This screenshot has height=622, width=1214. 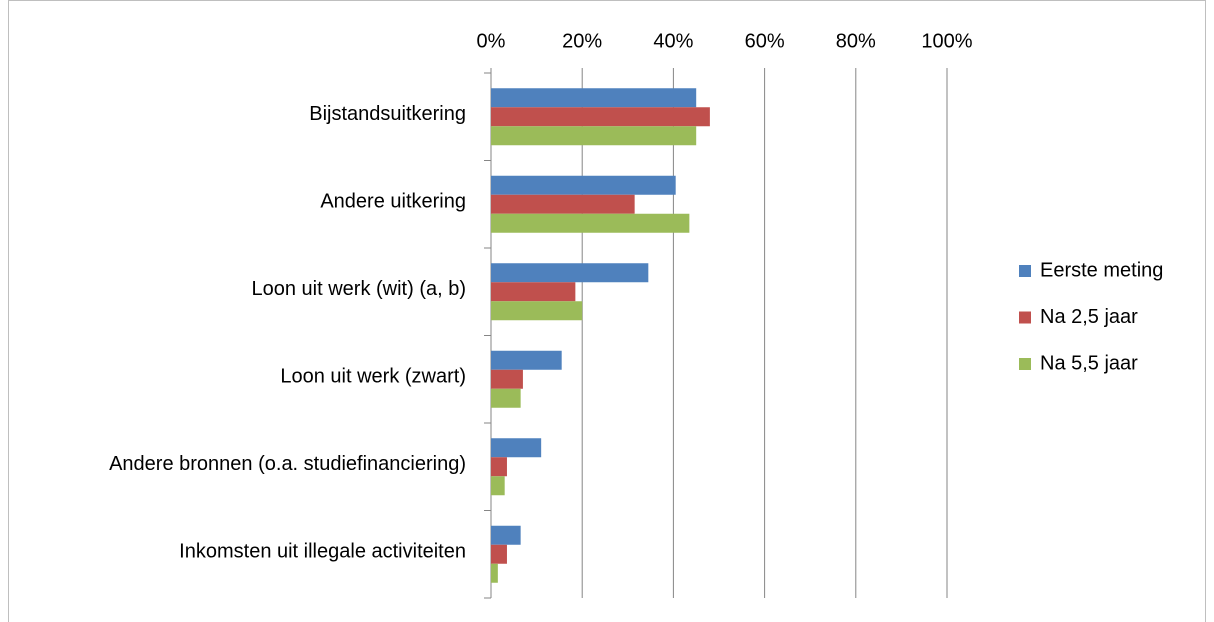 What do you see at coordinates (582, 41) in the screenshot?
I see `x-tick-label: 20%` at bounding box center [582, 41].